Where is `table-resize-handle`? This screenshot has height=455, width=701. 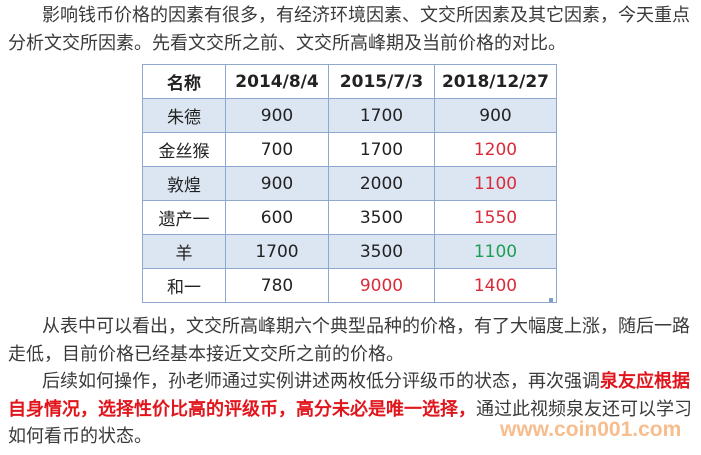 table-resize-handle is located at coordinates (551, 300).